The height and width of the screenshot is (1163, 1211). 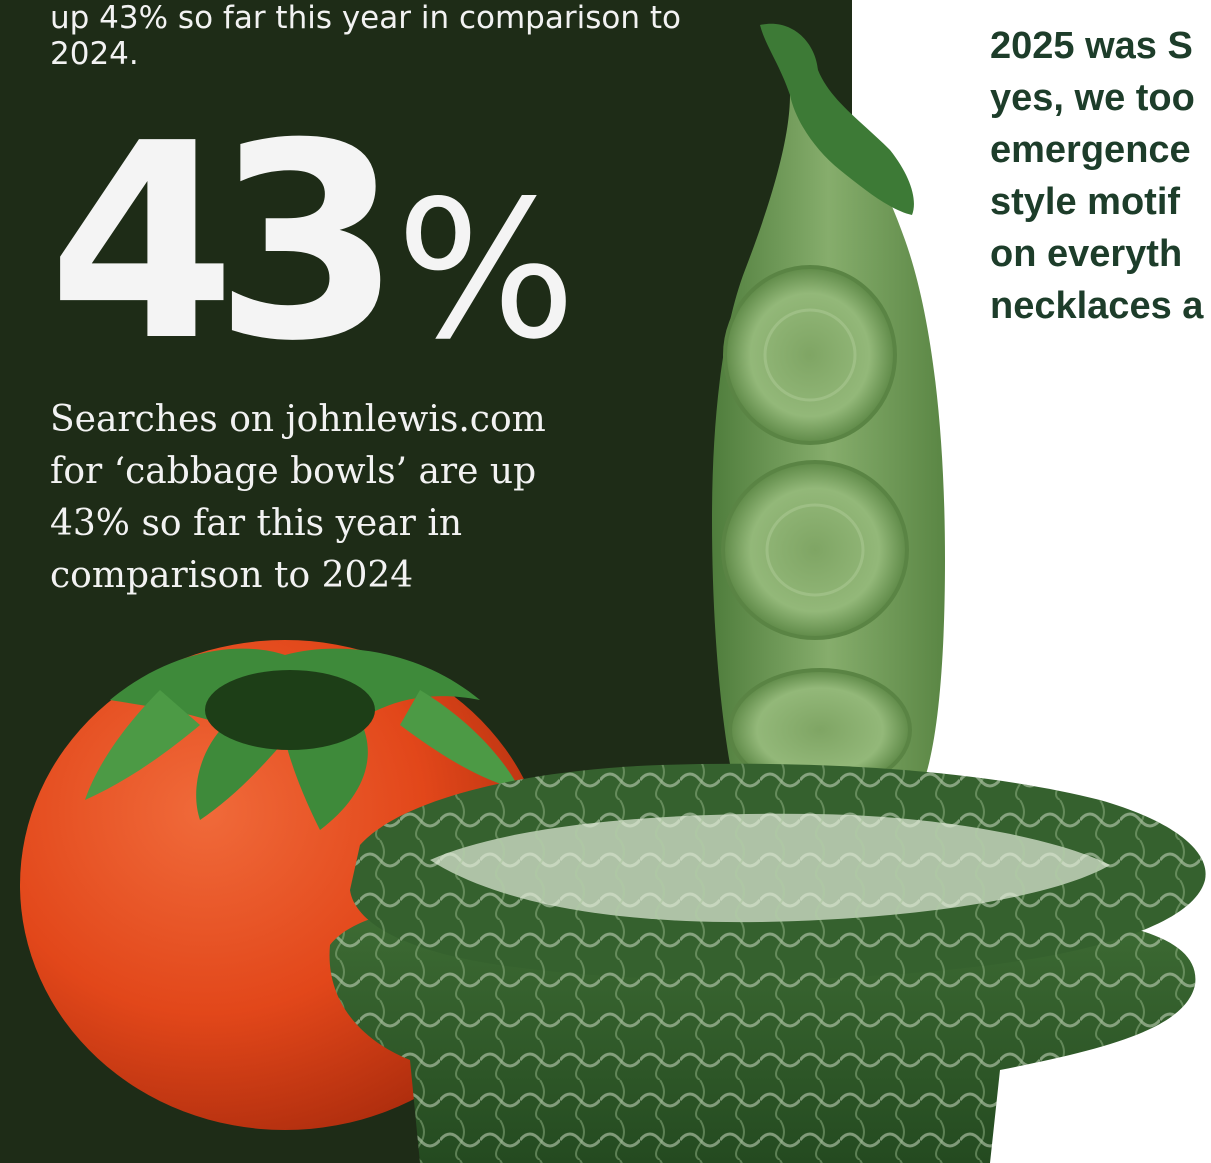 What do you see at coordinates (225, 242) in the screenshot?
I see `big-stat-number: 43` at bounding box center [225, 242].